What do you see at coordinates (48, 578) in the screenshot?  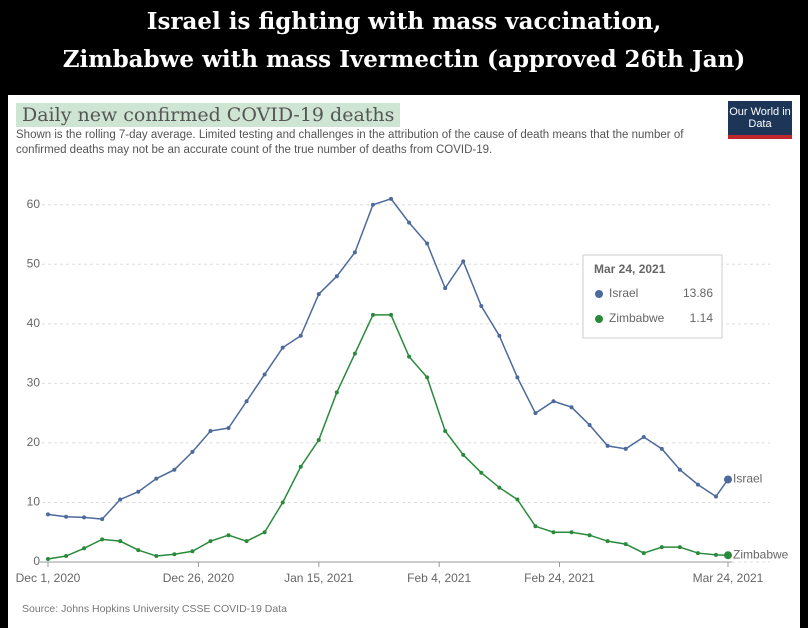 I see `x-tick-label: Dec 1, 2020` at bounding box center [48, 578].